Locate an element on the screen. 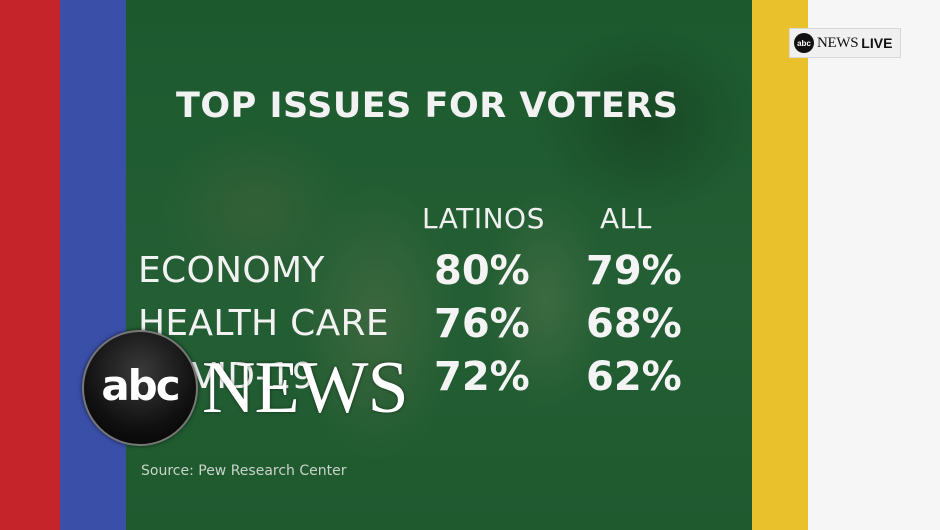 This screenshot has height=530, width=940. column-header-latinos: LATINOS is located at coordinates (483, 218).